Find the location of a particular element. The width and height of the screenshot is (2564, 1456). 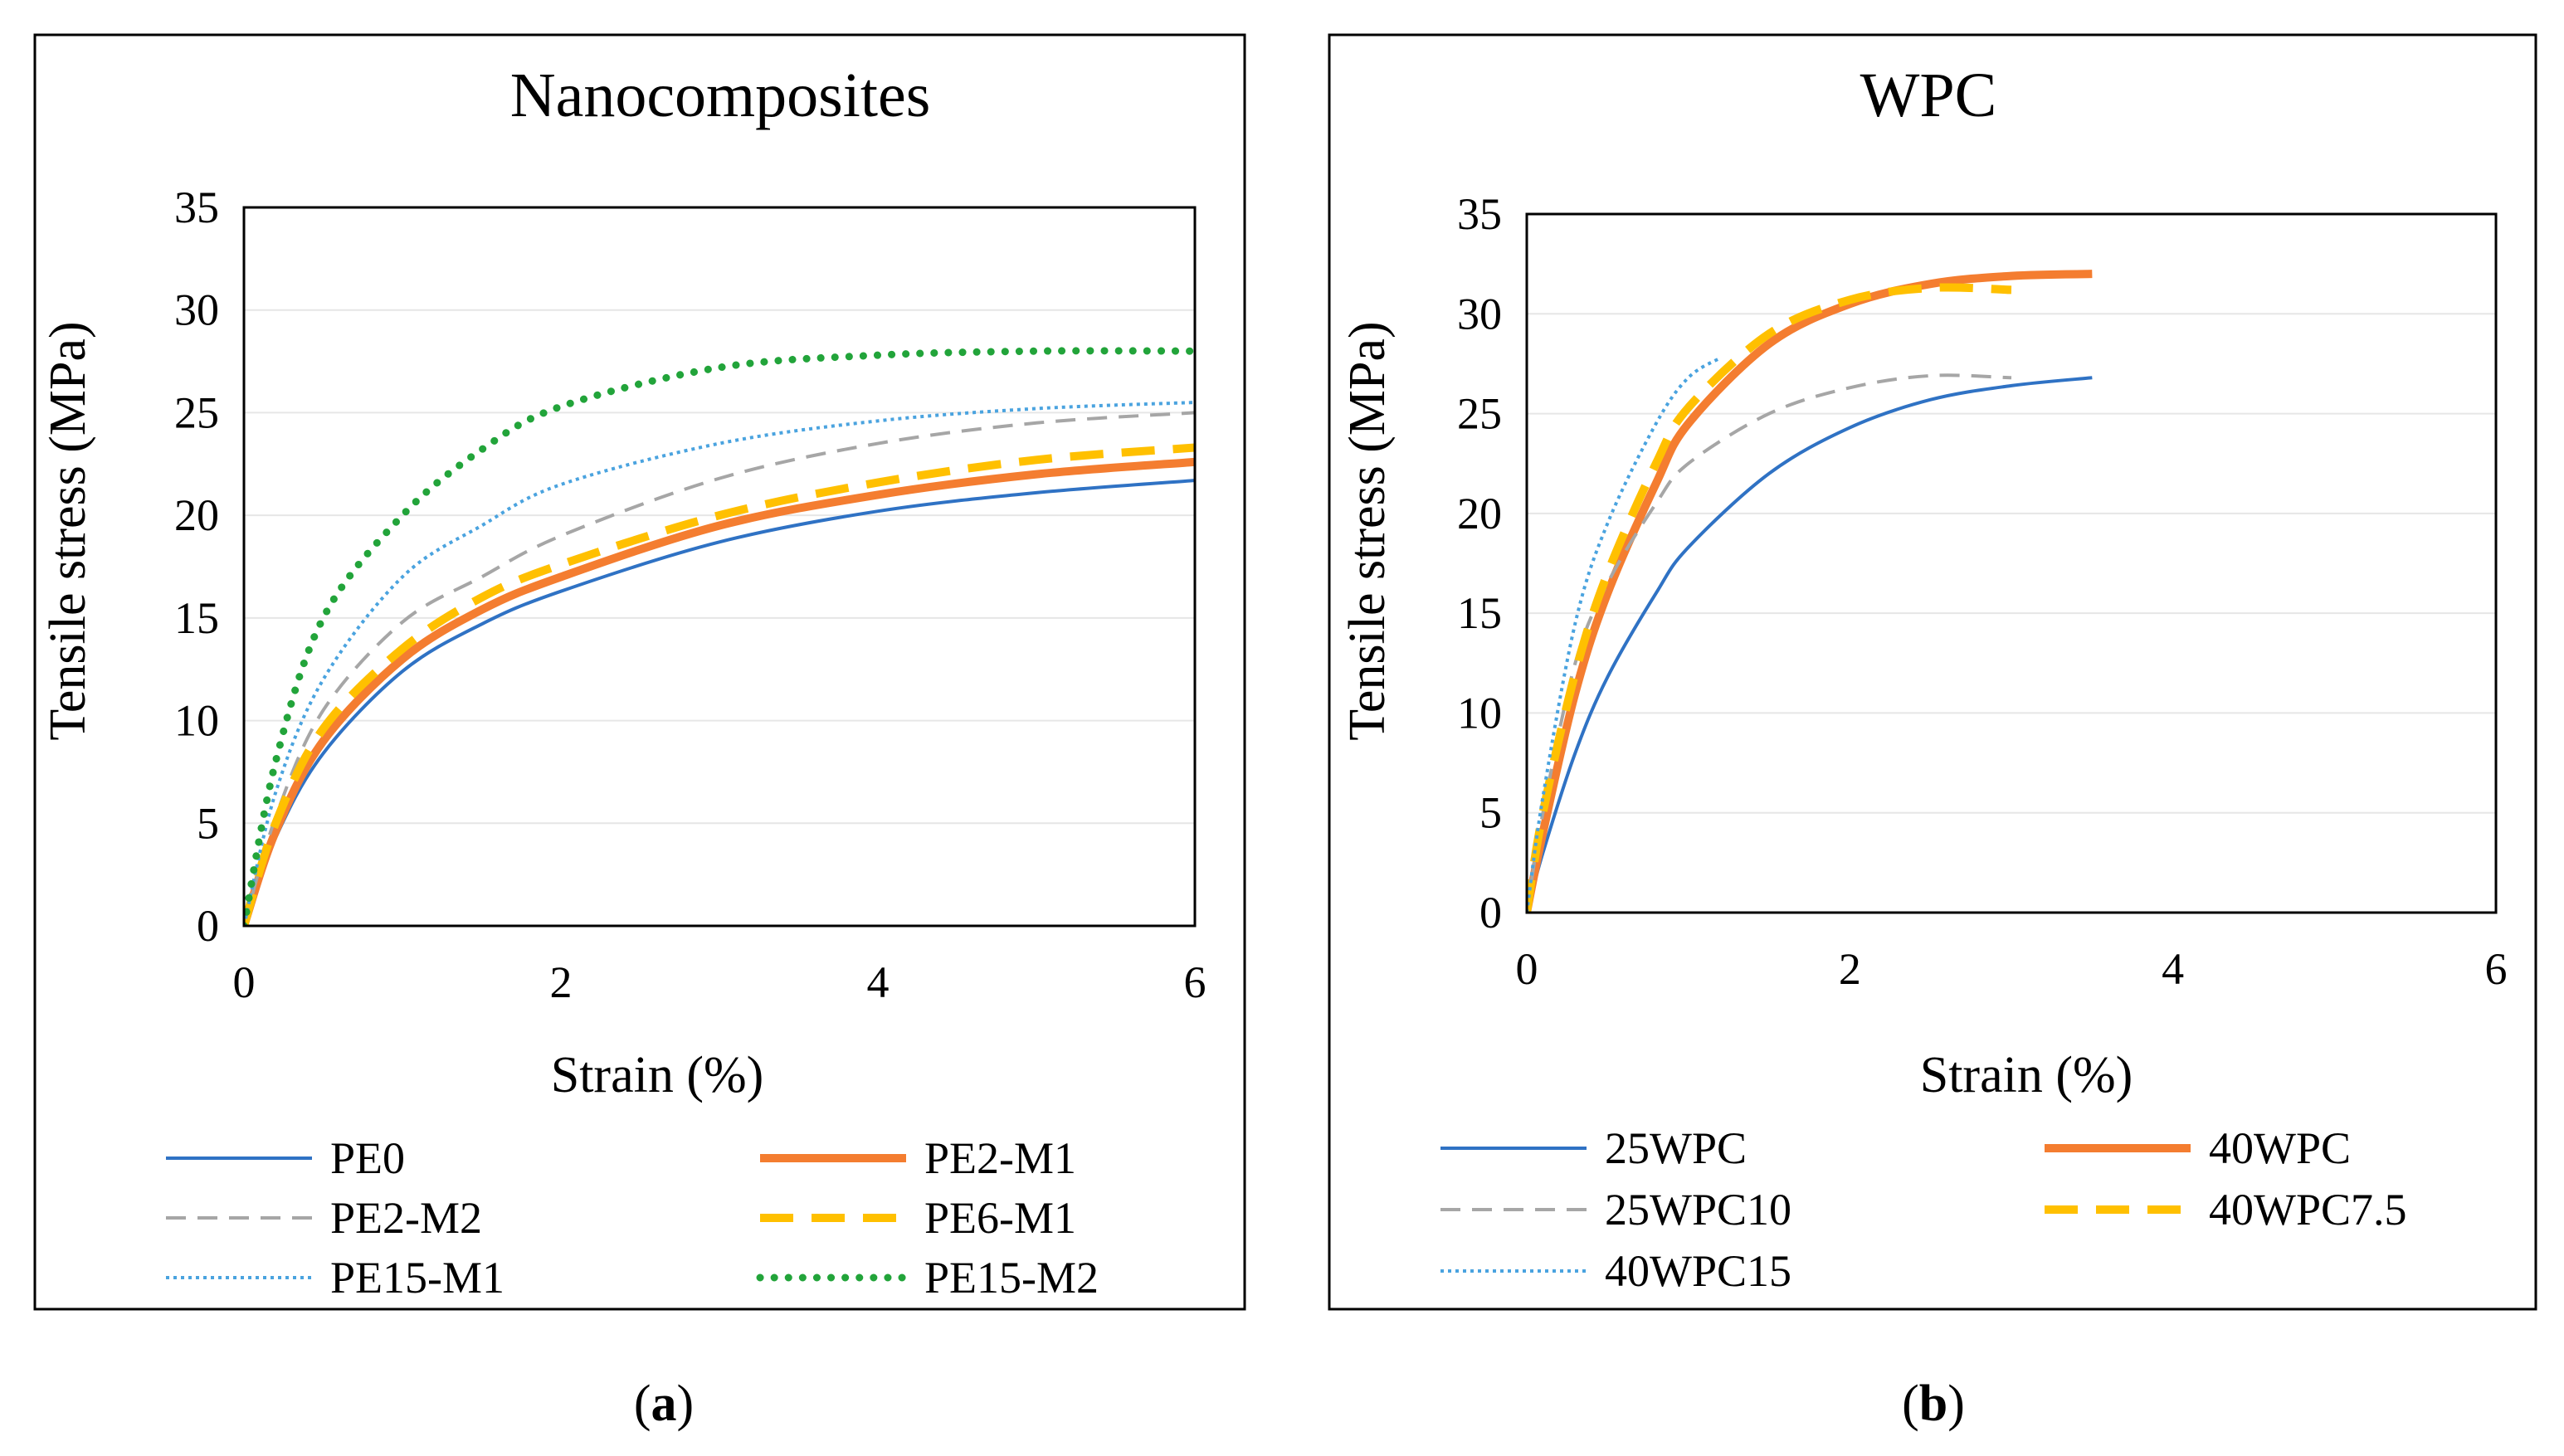

series-line-pe6-m1 is located at coordinates (719, 684).